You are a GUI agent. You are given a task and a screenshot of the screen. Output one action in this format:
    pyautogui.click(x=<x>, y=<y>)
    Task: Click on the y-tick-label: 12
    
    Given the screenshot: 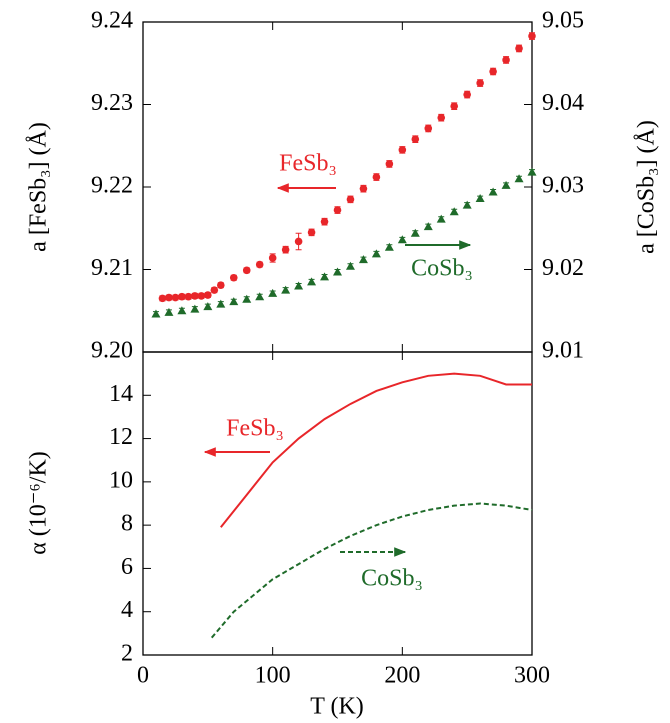 What is the action you would take?
    pyautogui.click(x=121, y=437)
    